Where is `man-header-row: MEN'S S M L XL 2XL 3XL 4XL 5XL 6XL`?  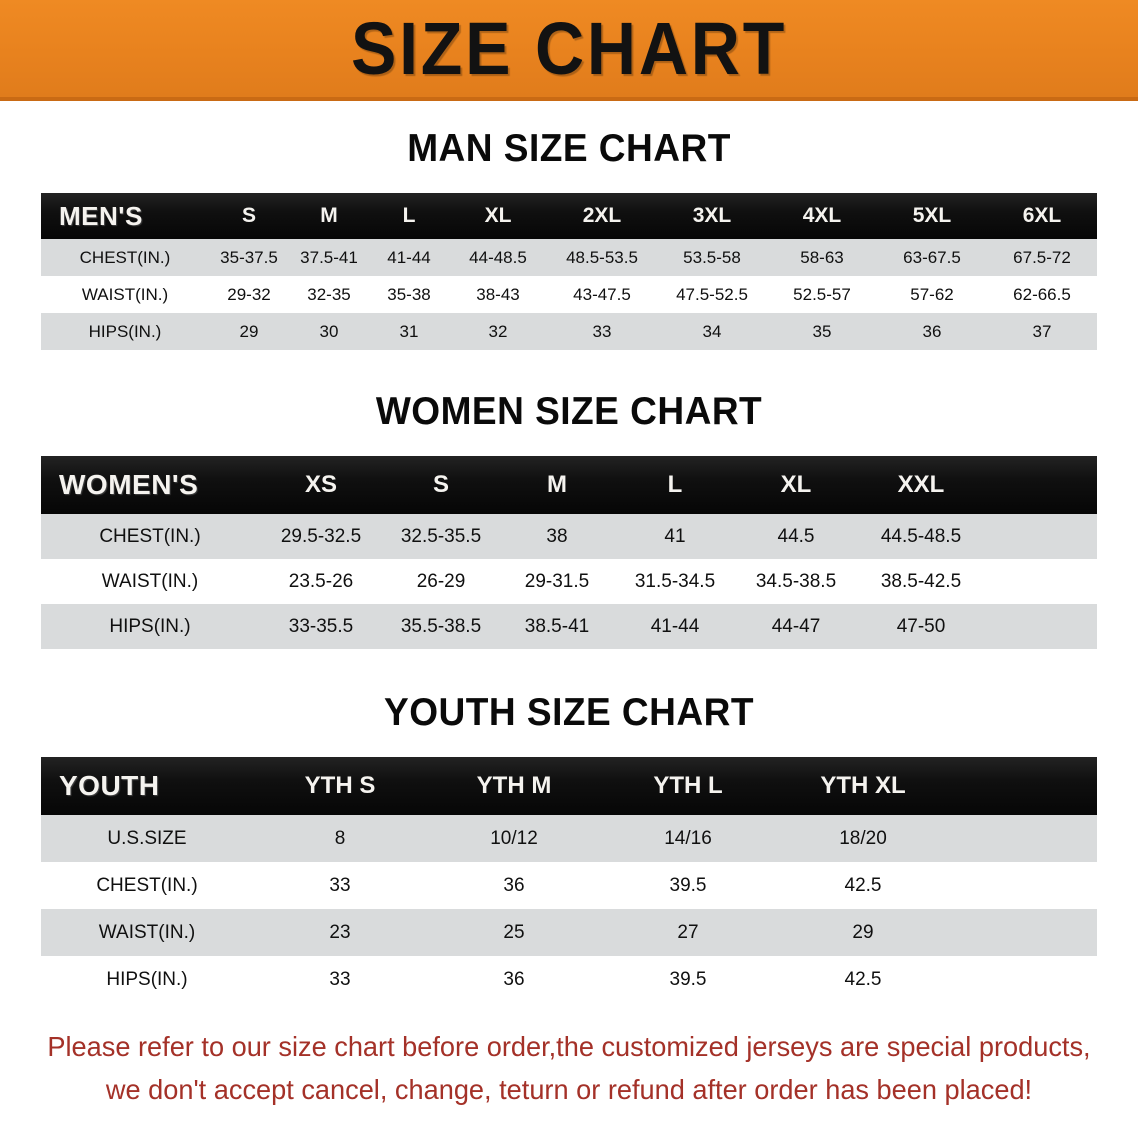
man-header-row: MEN'S S M L XL 2XL 3XL 4XL 5XL 6XL is located at coordinates (569, 216).